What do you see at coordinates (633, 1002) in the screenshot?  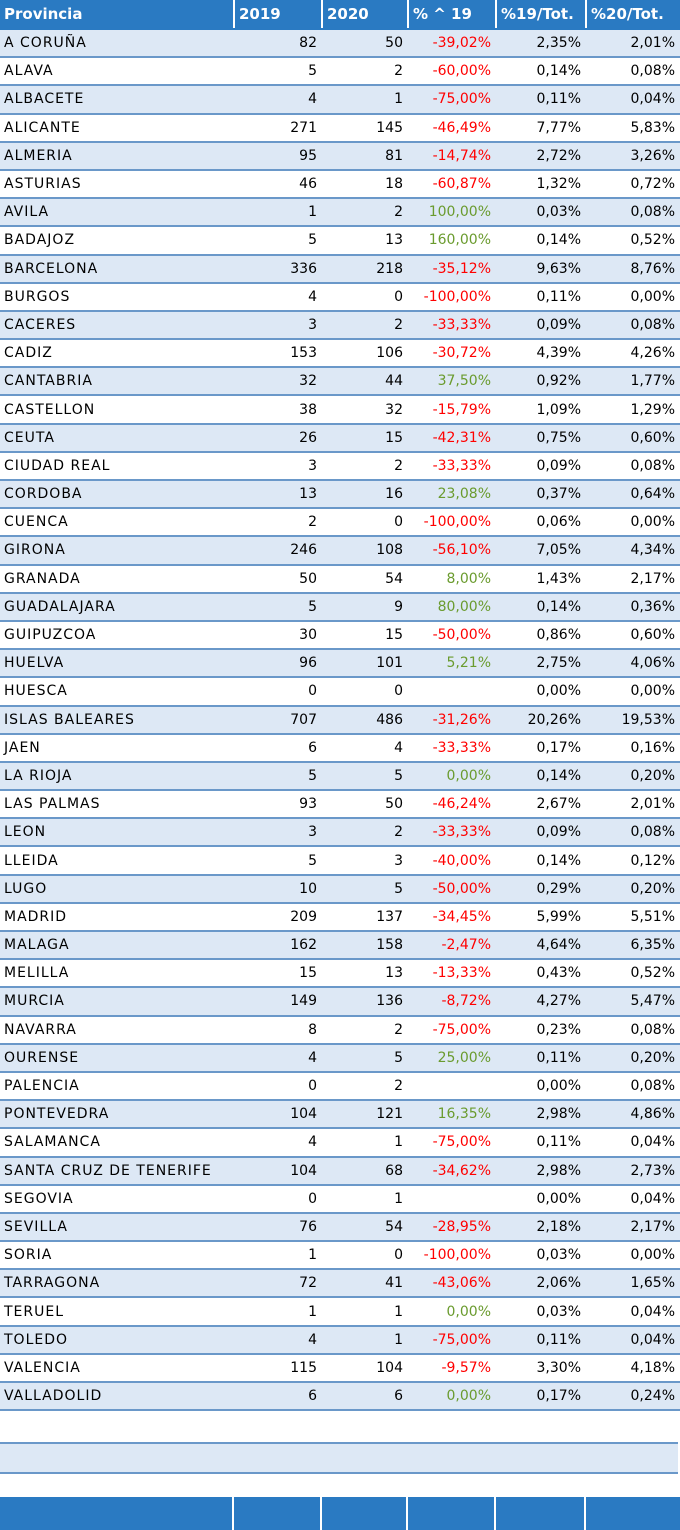 I see `pct20-total-cell: 5,47%` at bounding box center [633, 1002].